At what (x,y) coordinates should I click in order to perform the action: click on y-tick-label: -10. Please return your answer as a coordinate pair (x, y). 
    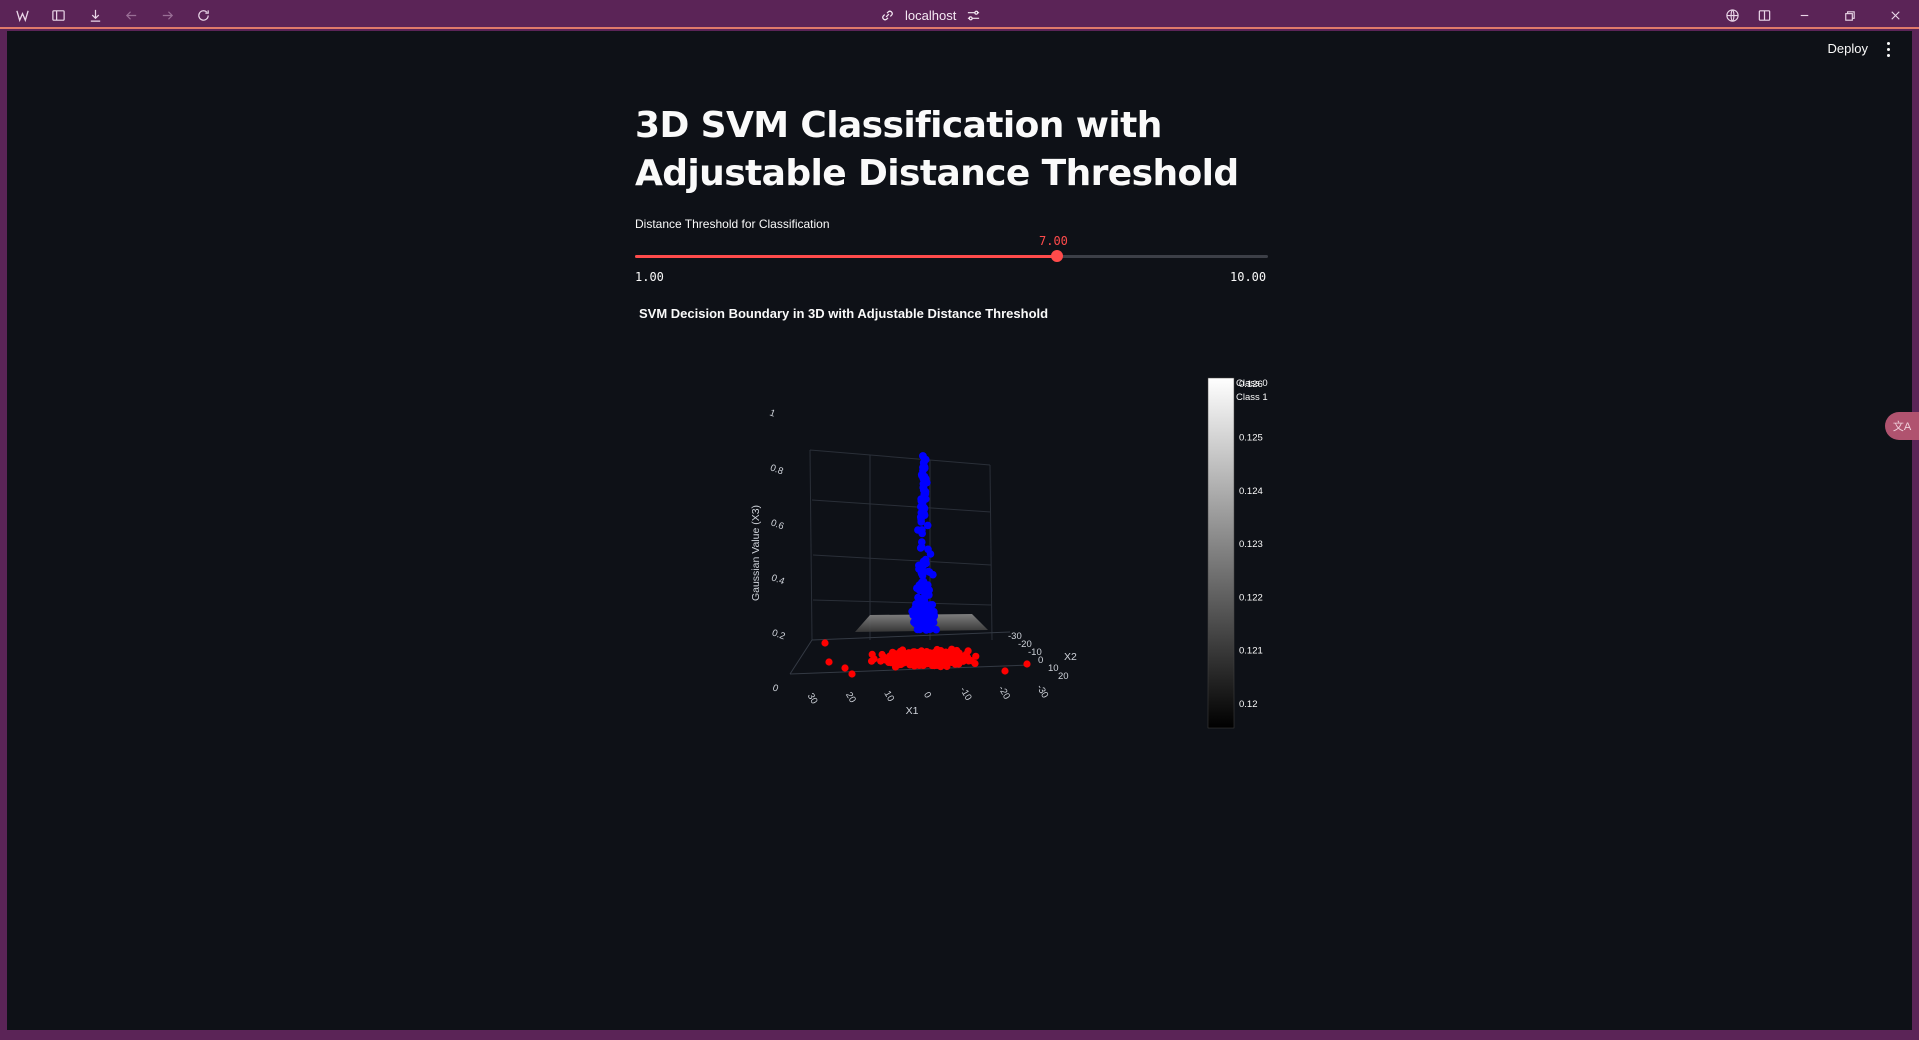
    Looking at the image, I should click on (1035, 652).